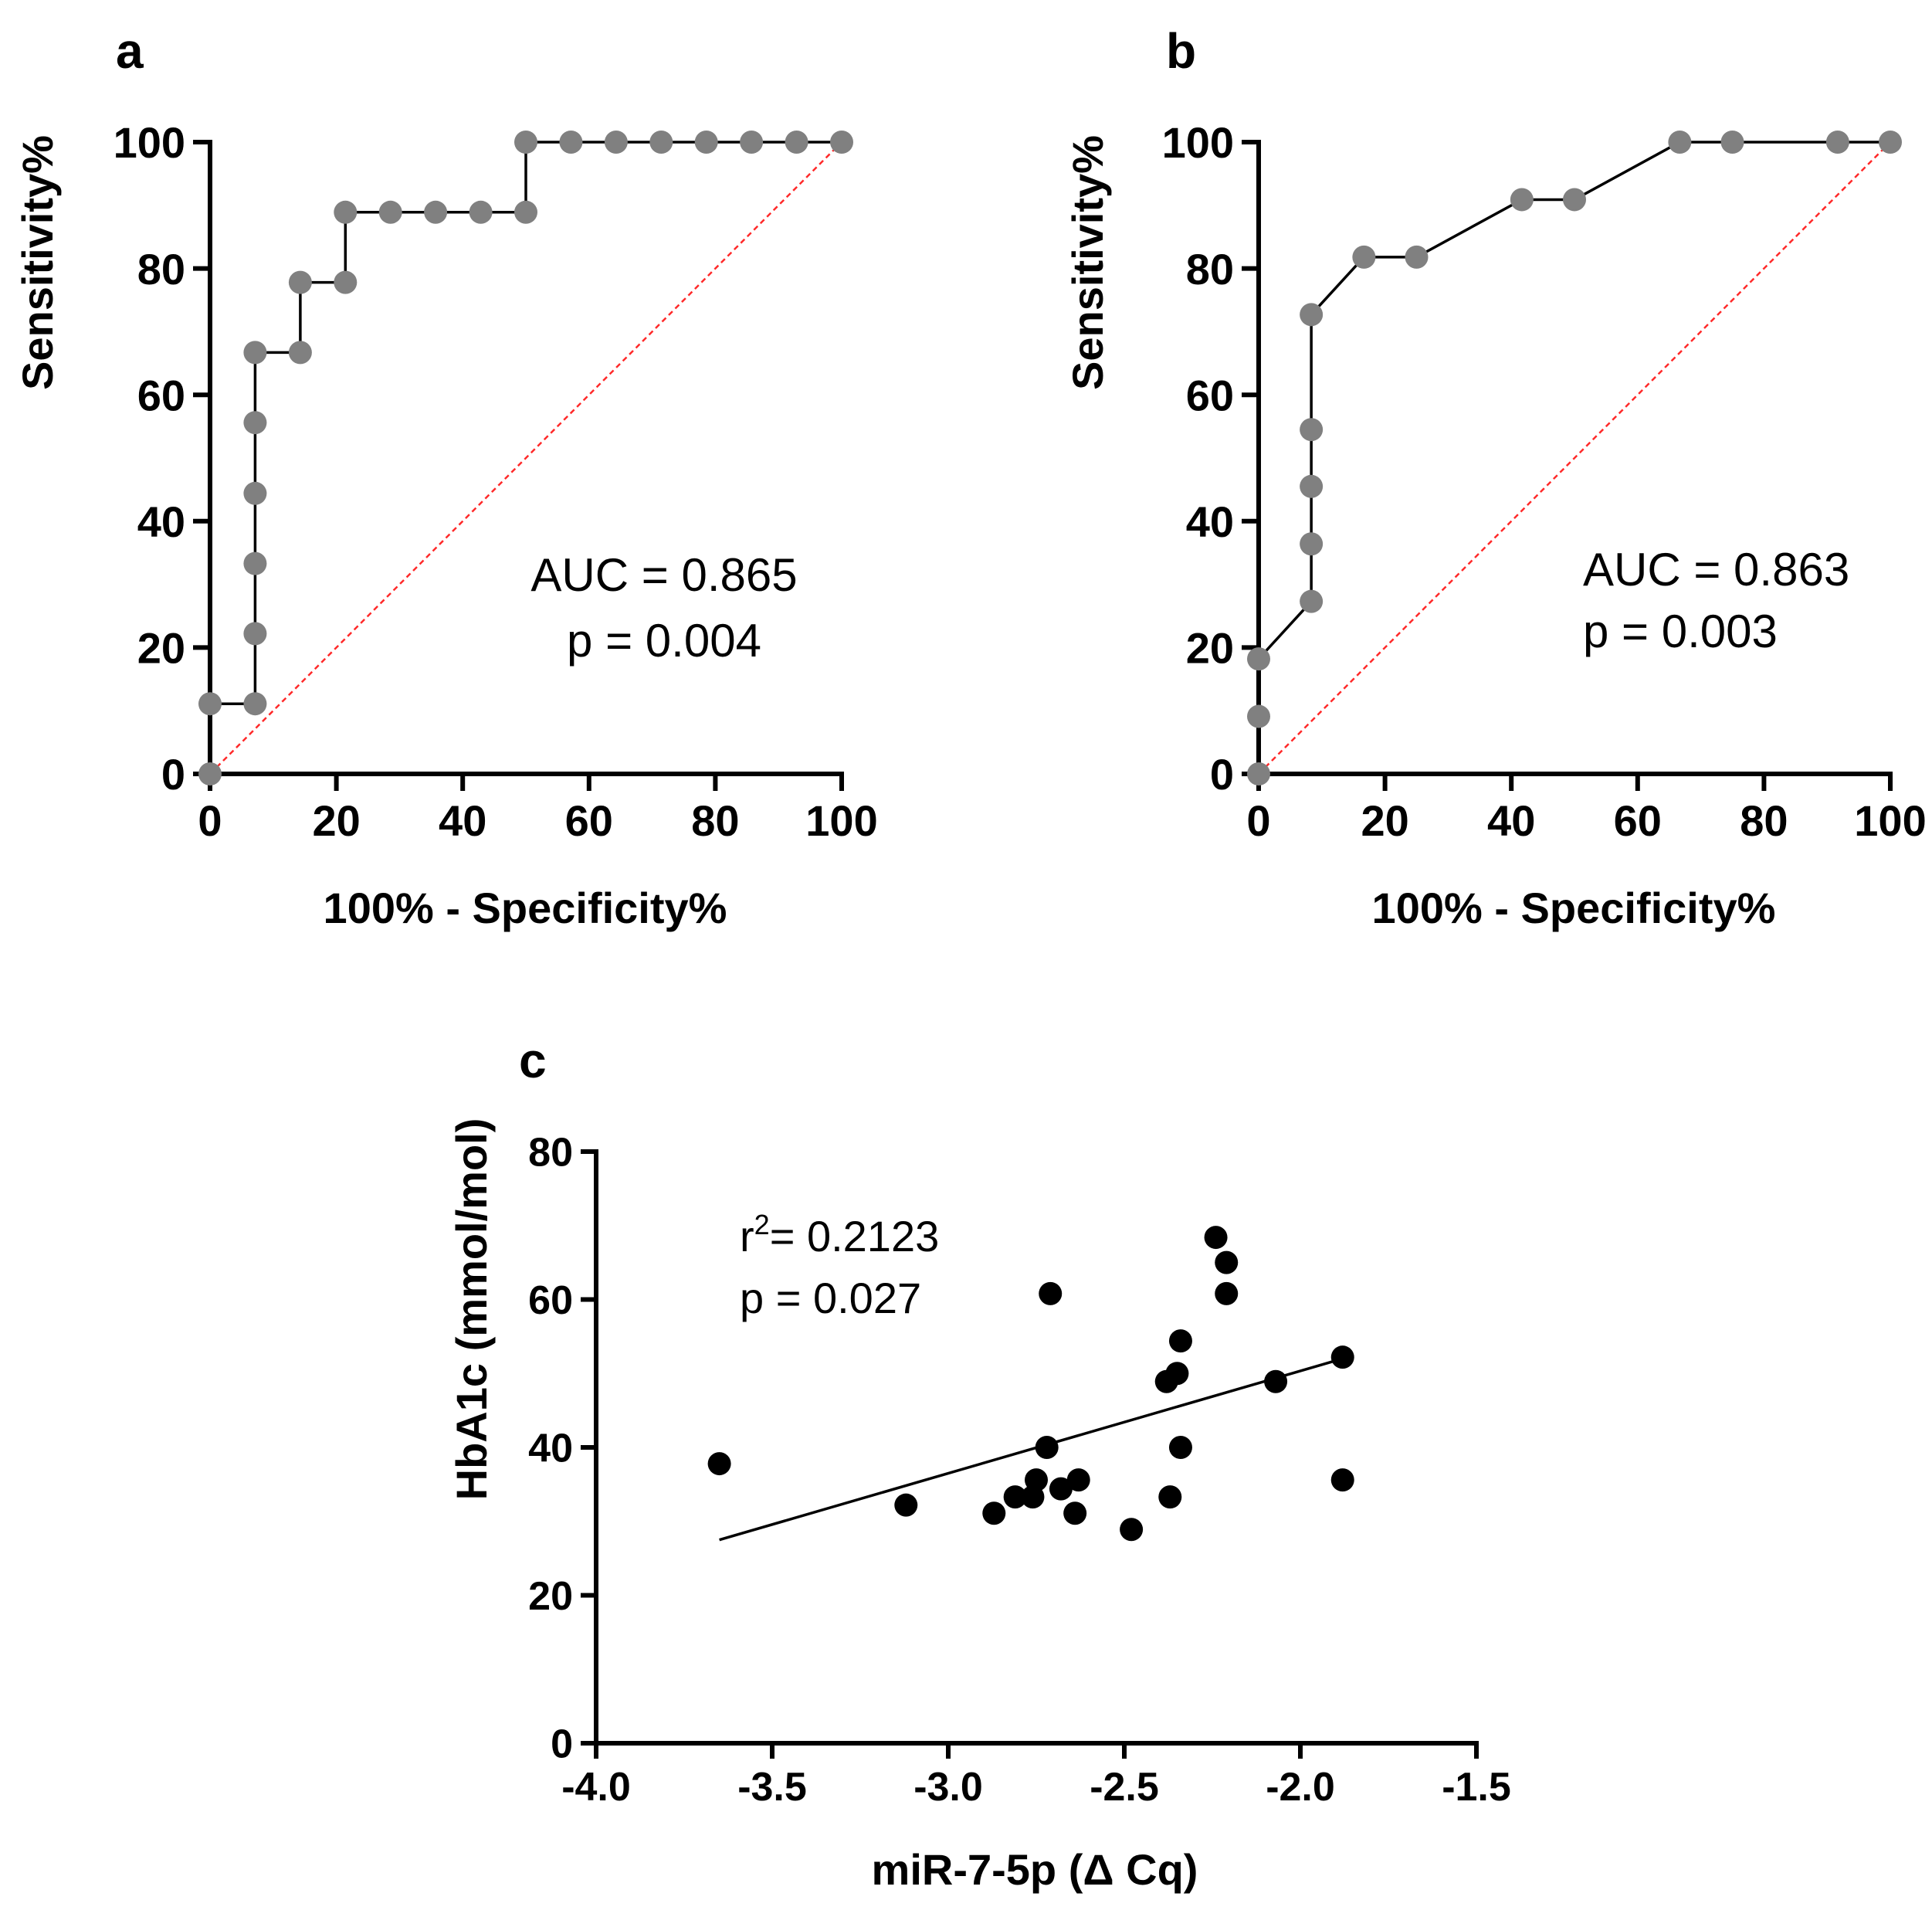 Image resolution: width=1932 pixels, height=1917 pixels. I want to click on x-tick-label-a: 60, so click(589, 820).